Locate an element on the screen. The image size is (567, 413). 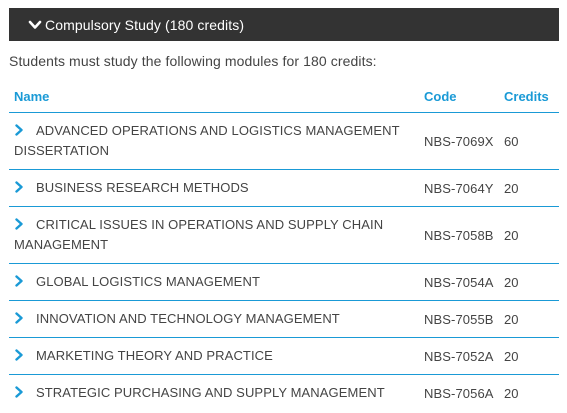
table-header-row: Name Code Credits is located at coordinates (284, 96).